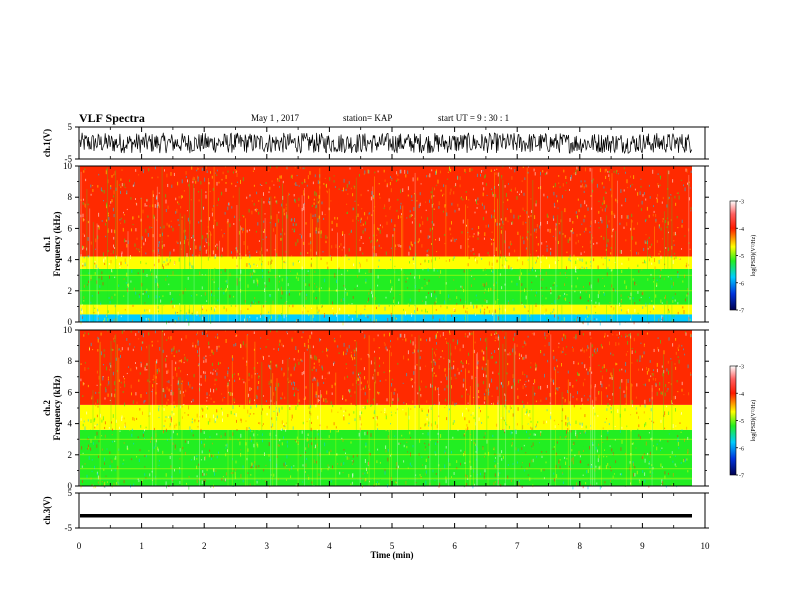 The image size is (792, 612). Describe the element at coordinates (70, 392) in the screenshot. I see `ch2-spec-ytick-label: 6` at that location.